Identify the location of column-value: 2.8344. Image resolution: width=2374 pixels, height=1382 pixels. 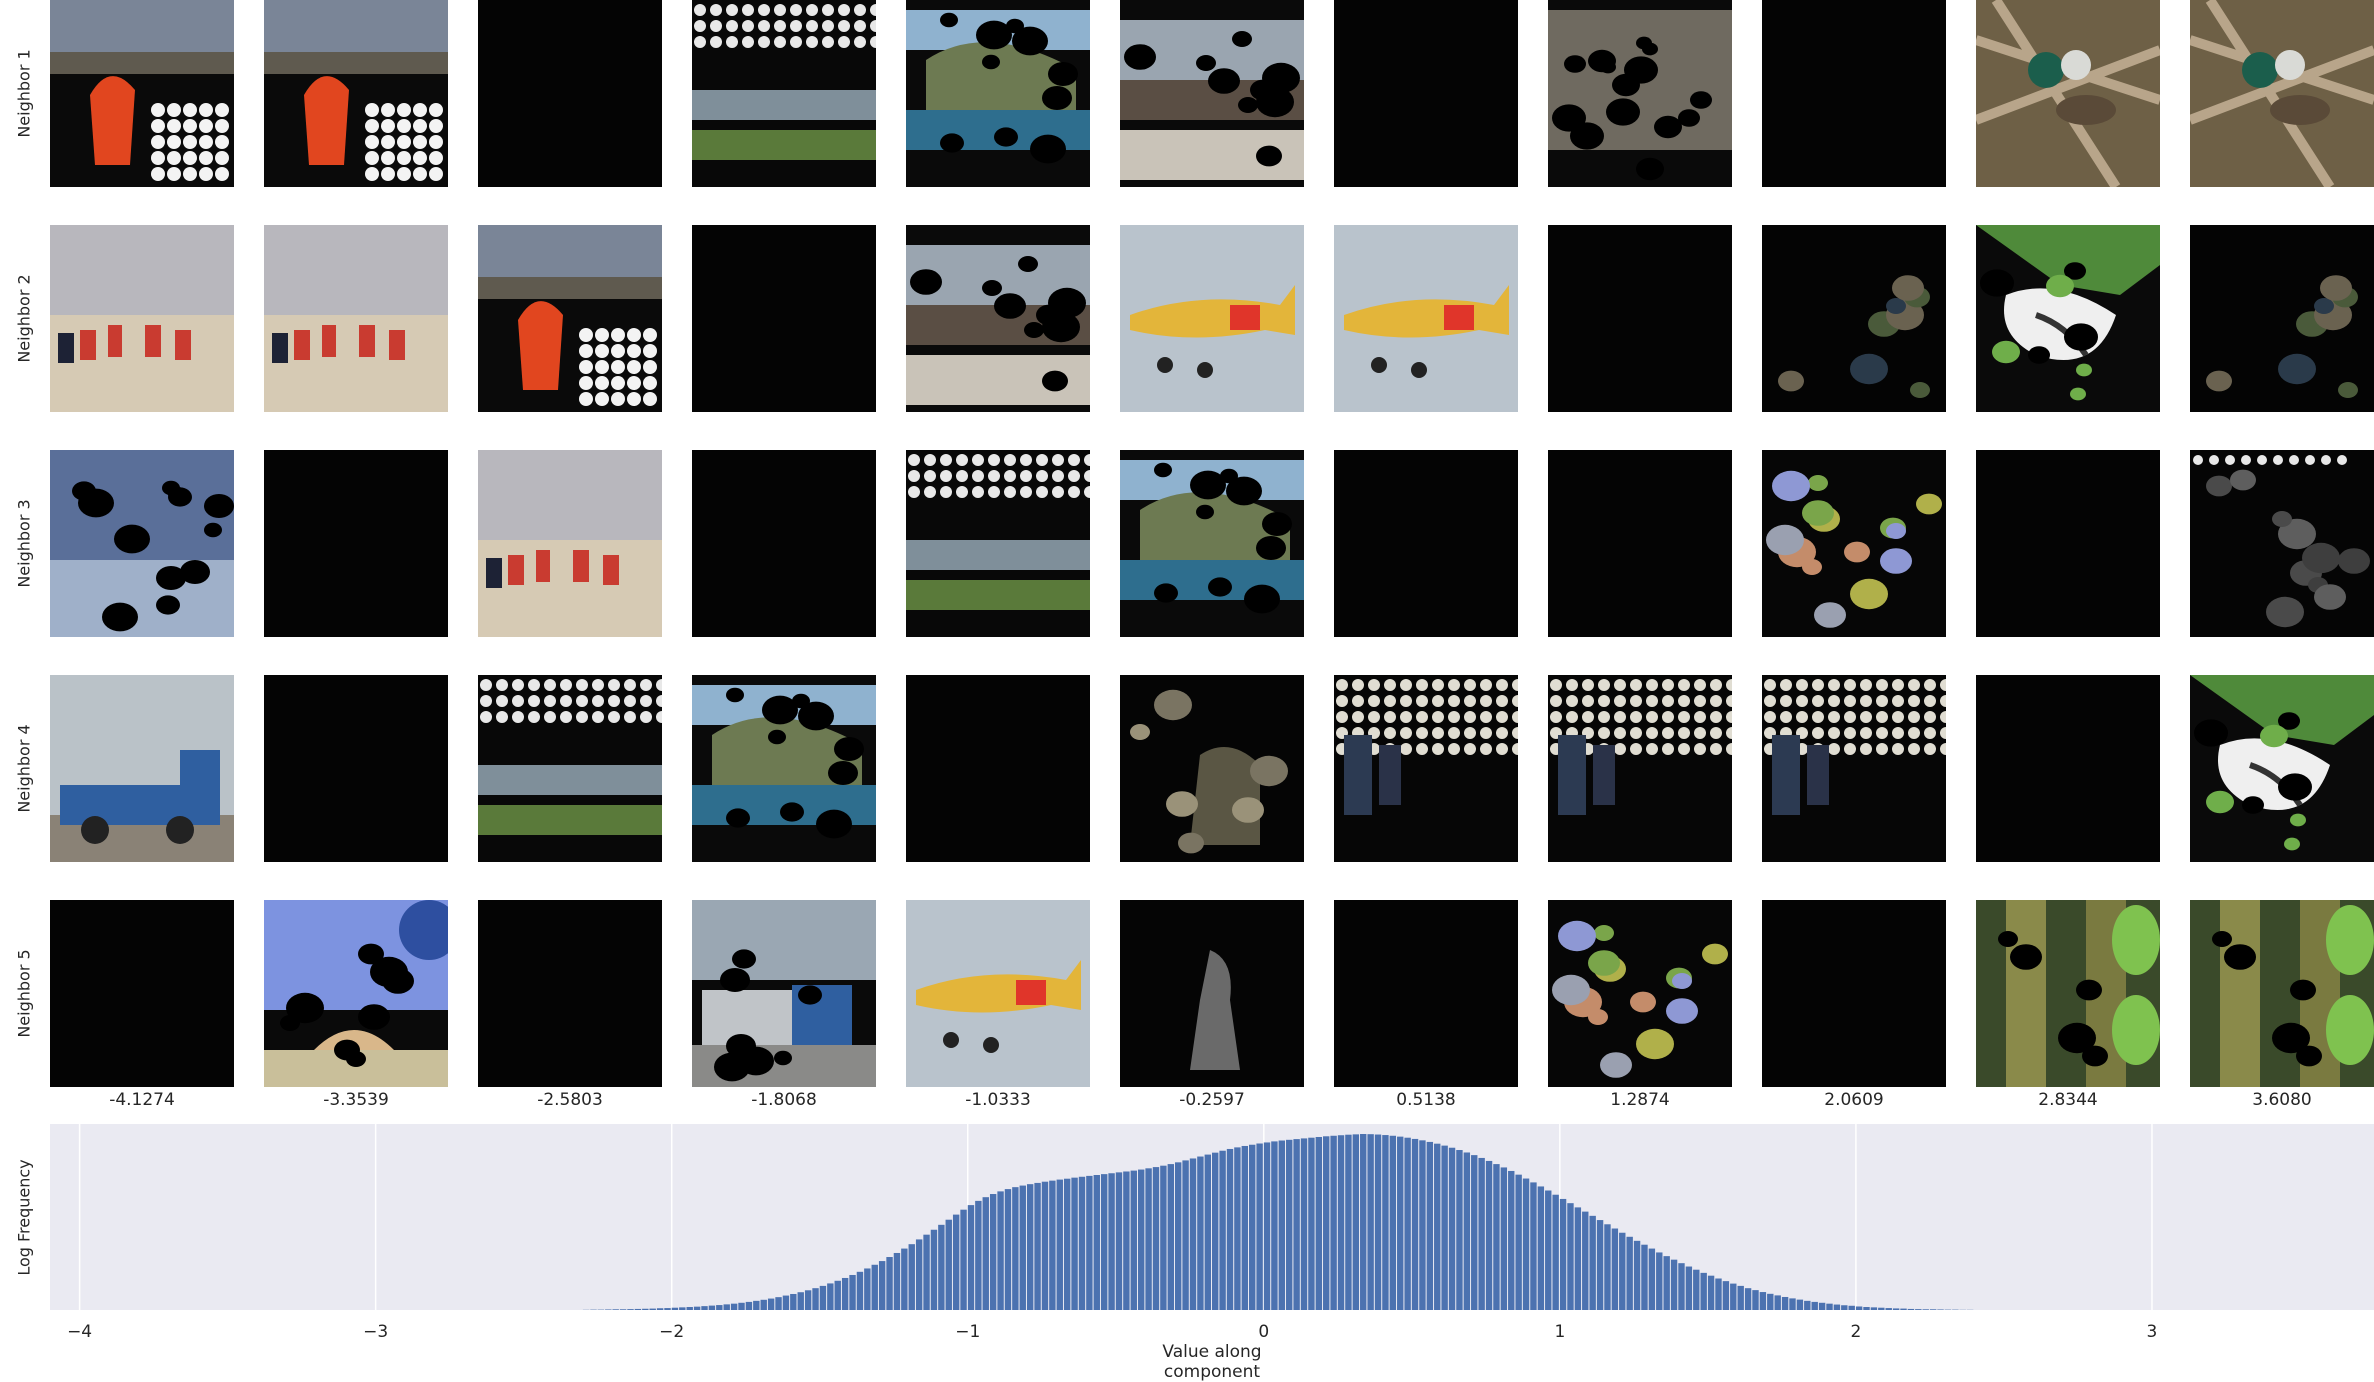
(2068, 1100).